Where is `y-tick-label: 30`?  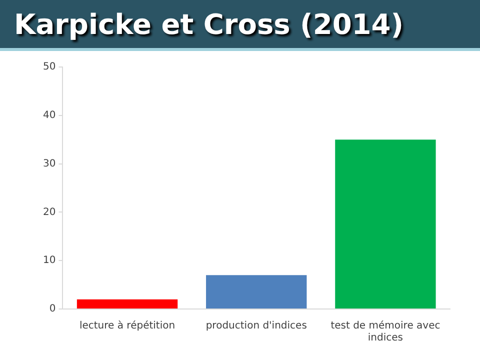
y-tick-label: 30 is located at coordinates (49, 164).